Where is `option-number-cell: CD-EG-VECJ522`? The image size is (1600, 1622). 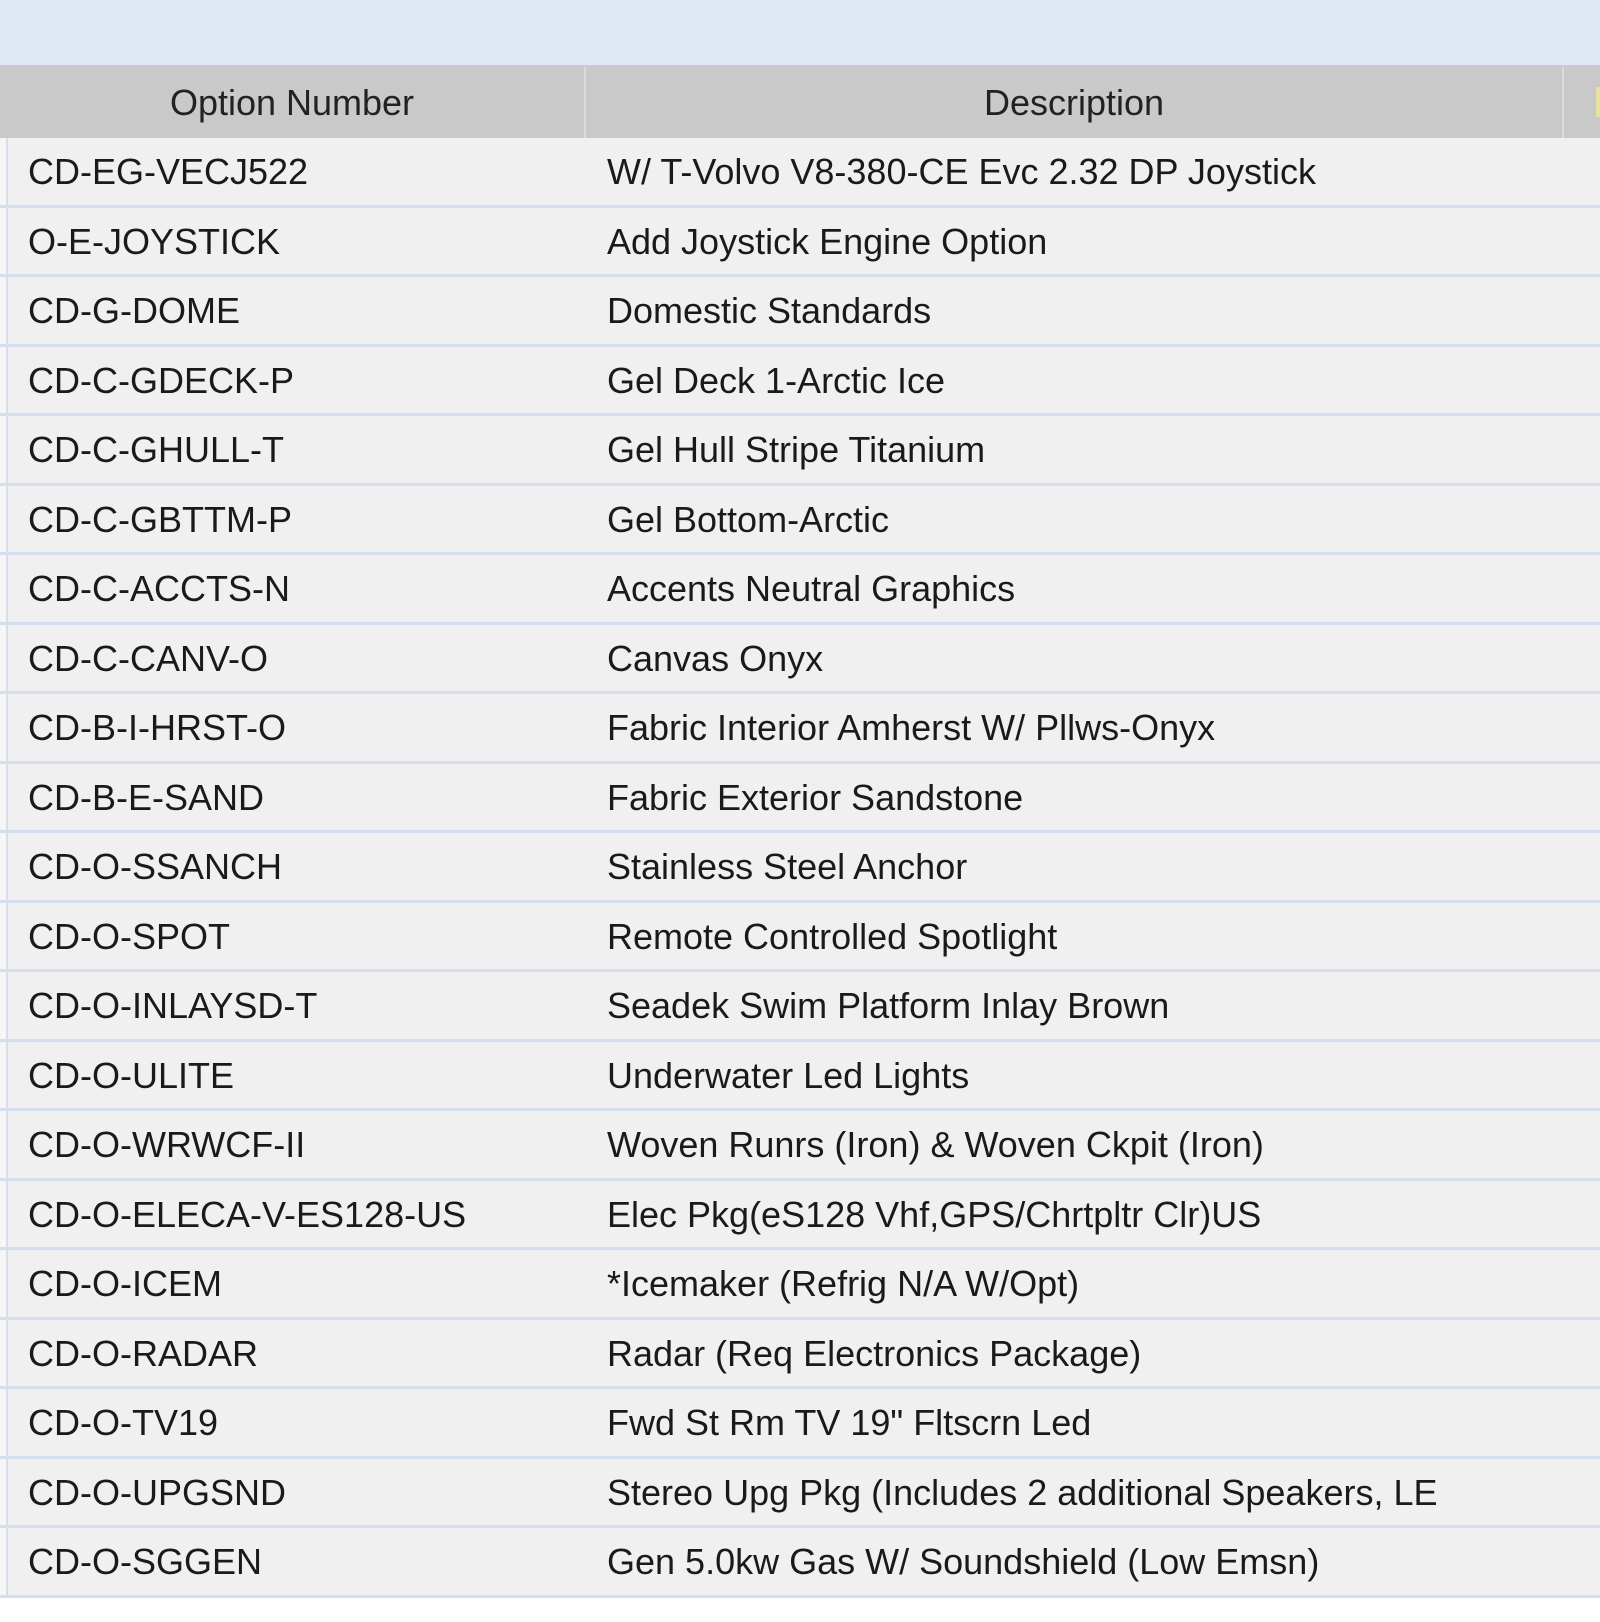 option-number-cell: CD-EG-VECJ522 is located at coordinates (168, 171).